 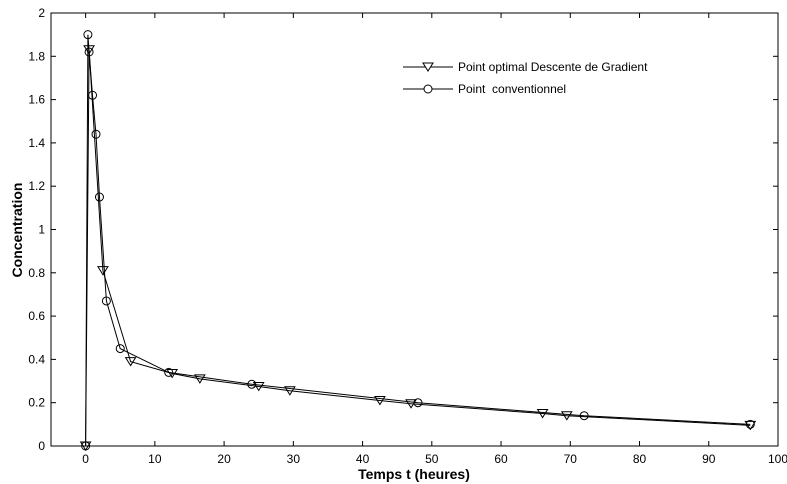 I want to click on x-tick-label: 30, so click(x=294, y=459).